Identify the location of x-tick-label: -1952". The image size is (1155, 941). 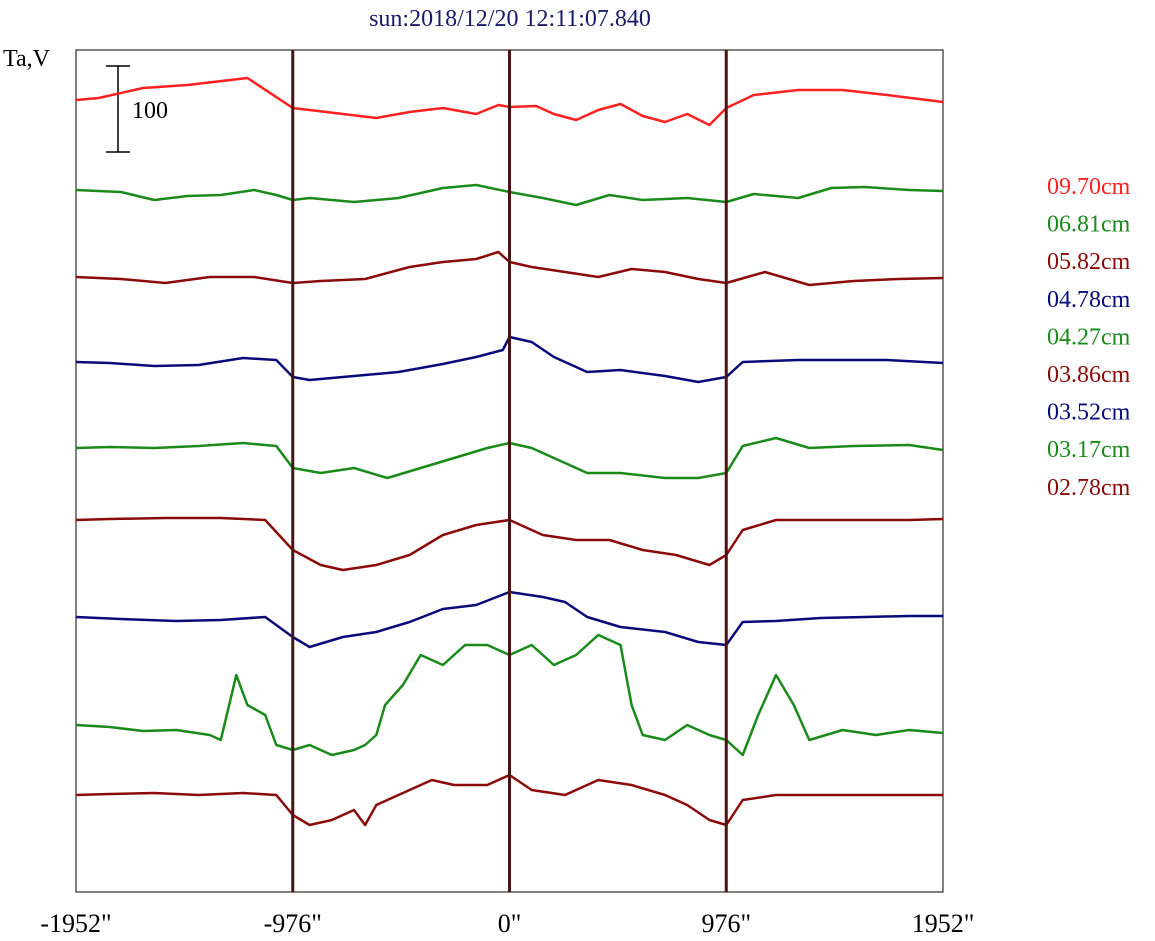
(75, 923).